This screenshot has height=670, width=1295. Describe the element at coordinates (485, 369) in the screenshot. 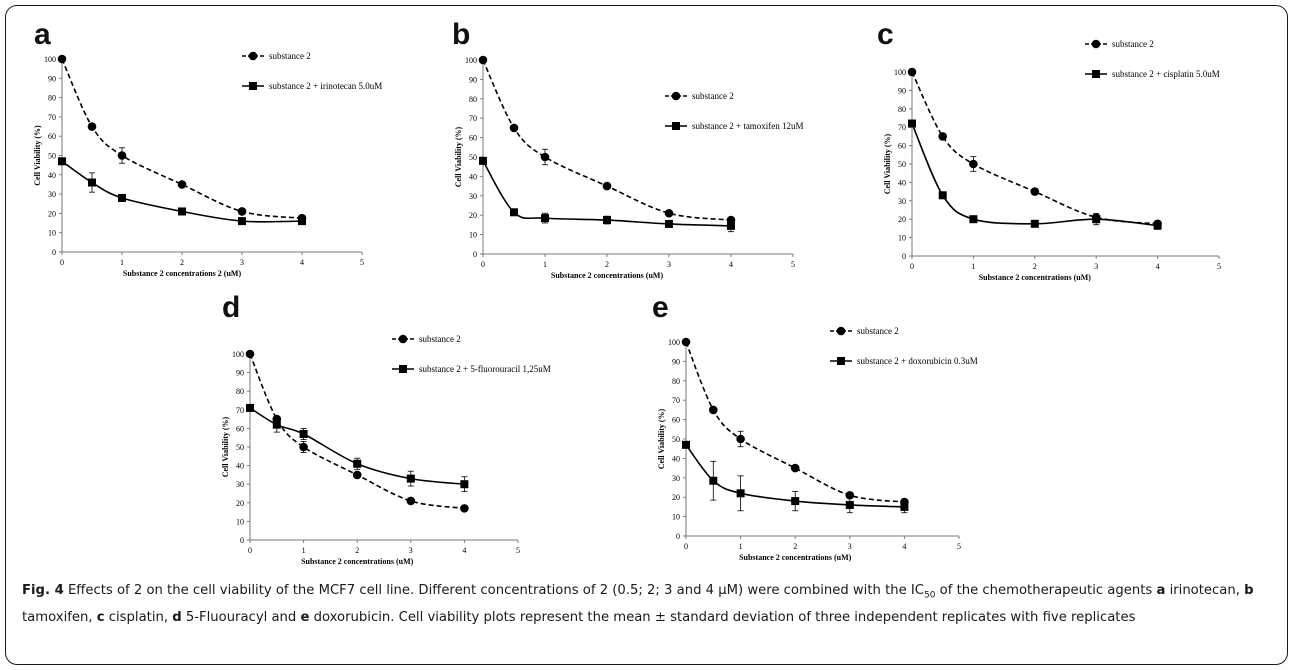

I see `legend-label: substance 2 + 5-fluorouracil 1,25uM` at that location.